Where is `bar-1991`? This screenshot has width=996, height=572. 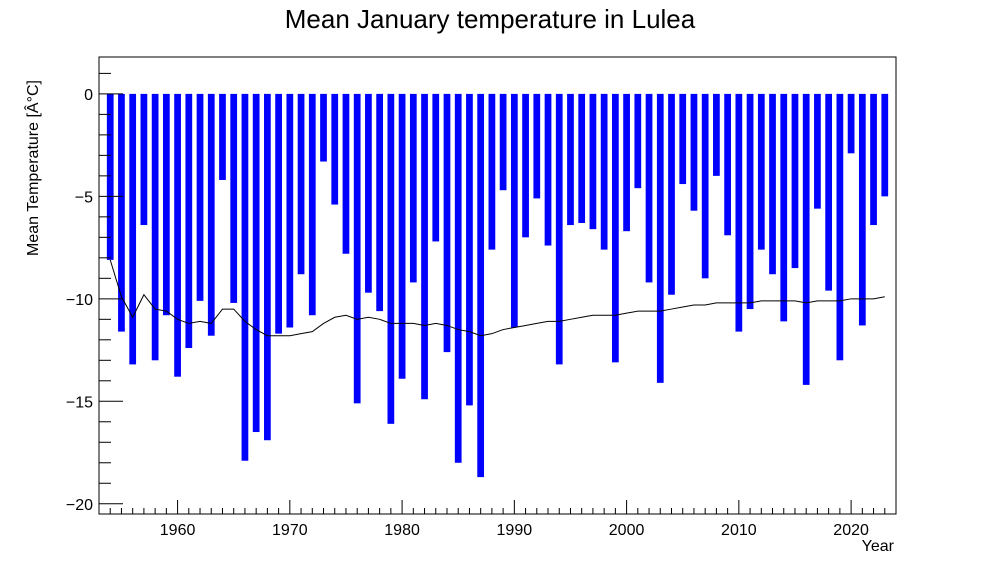 bar-1991 is located at coordinates (525, 165).